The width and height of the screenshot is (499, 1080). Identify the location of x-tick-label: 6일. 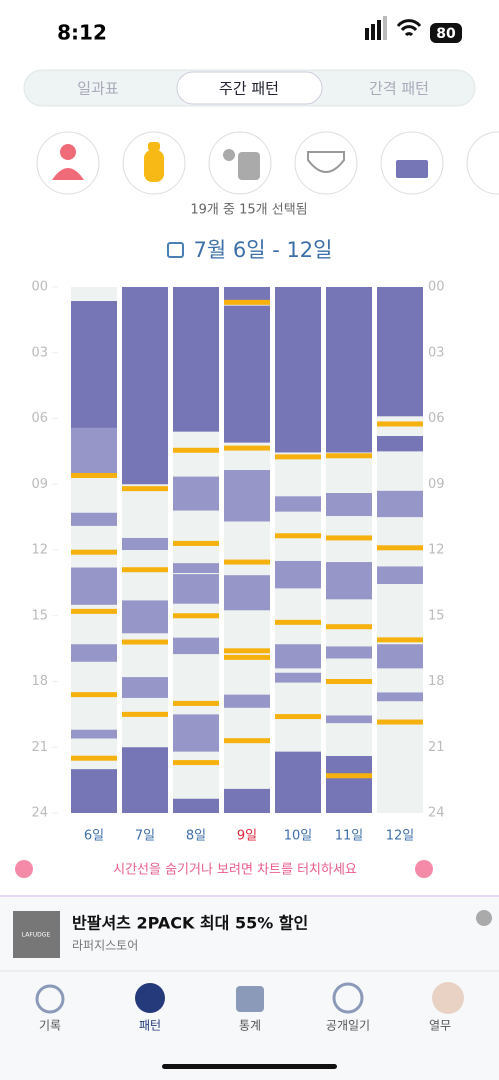
(94, 836).